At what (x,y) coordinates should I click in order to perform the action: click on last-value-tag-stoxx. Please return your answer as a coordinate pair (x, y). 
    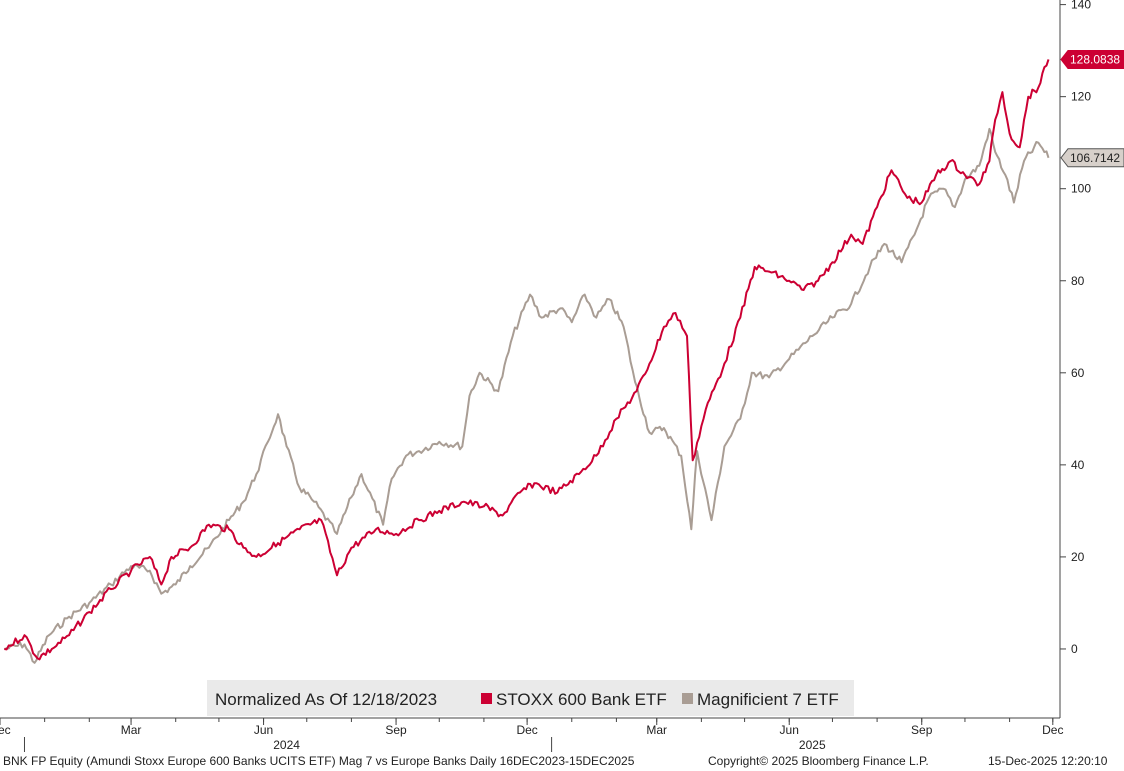
    Looking at the image, I should click on (1092, 59).